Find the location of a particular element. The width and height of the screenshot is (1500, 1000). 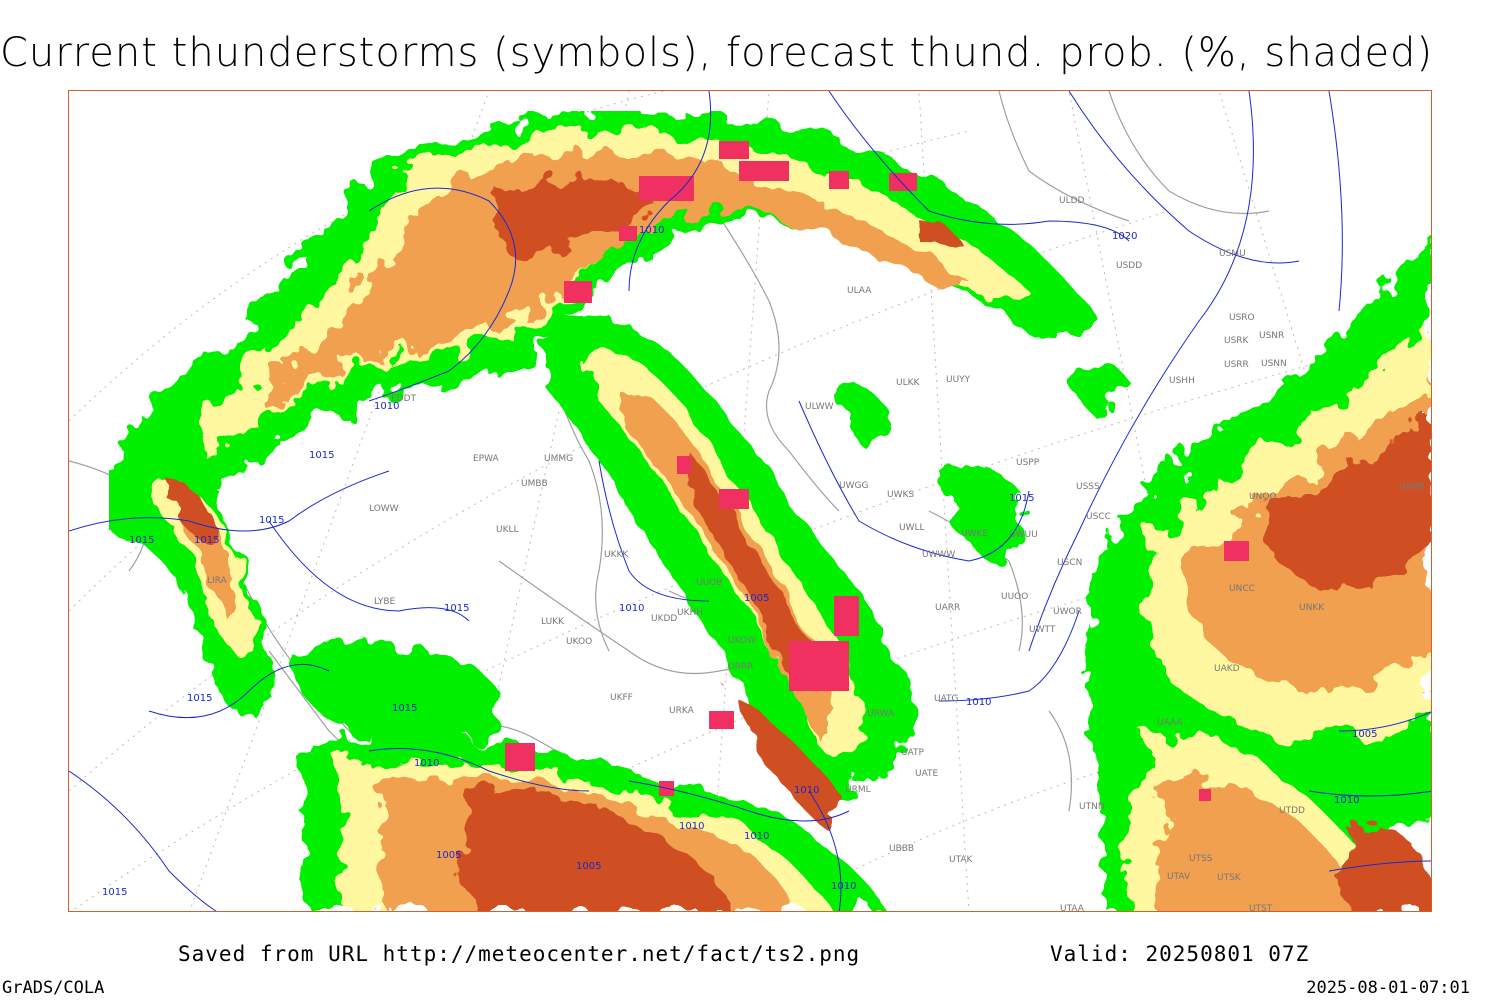

station-label: UNBB is located at coordinates (1412, 487).